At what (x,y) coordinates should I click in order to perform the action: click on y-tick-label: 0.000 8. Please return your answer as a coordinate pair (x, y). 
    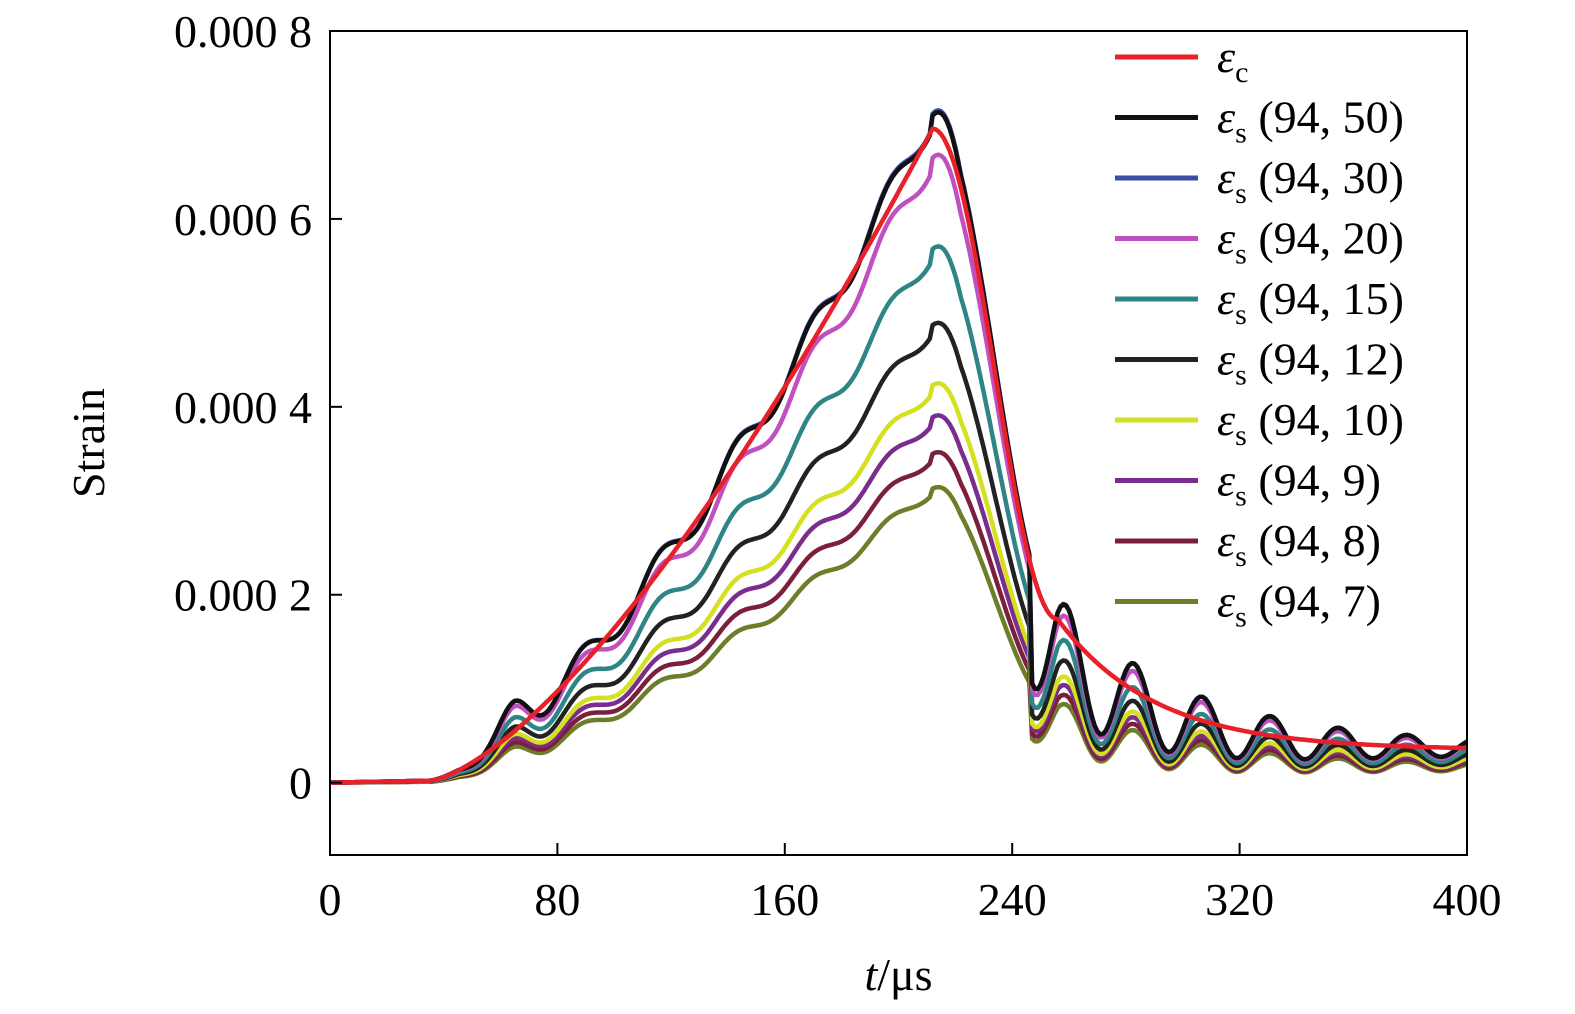
    Looking at the image, I should click on (243, 31).